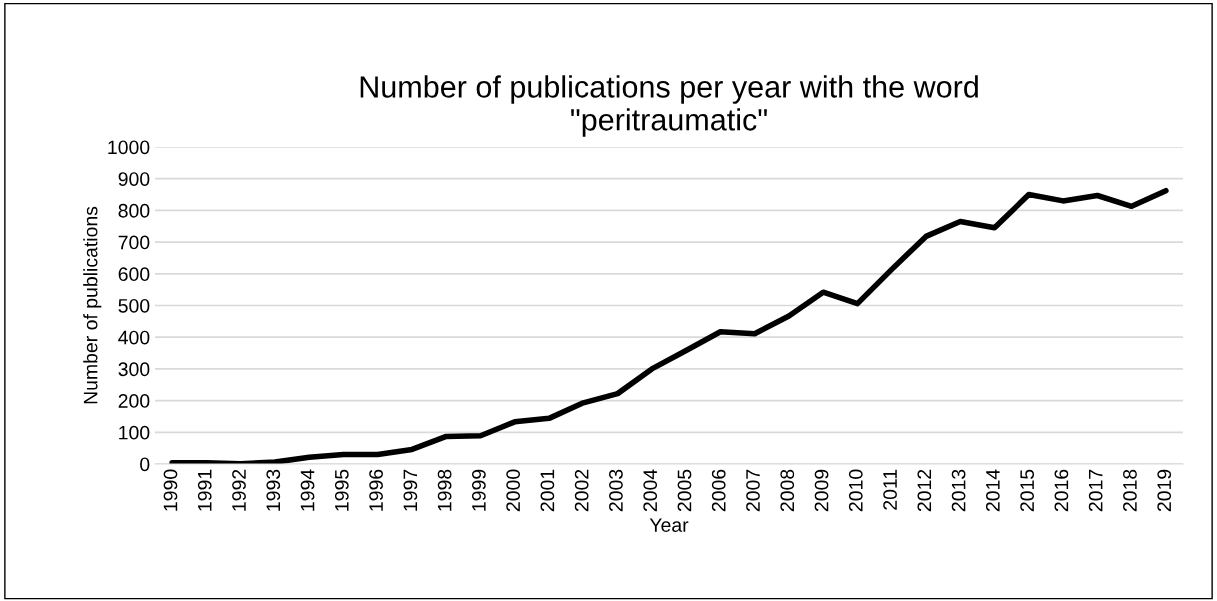 The height and width of the screenshot is (601, 1217). What do you see at coordinates (410, 490) in the screenshot?
I see `x-tick-label: 1997` at bounding box center [410, 490].